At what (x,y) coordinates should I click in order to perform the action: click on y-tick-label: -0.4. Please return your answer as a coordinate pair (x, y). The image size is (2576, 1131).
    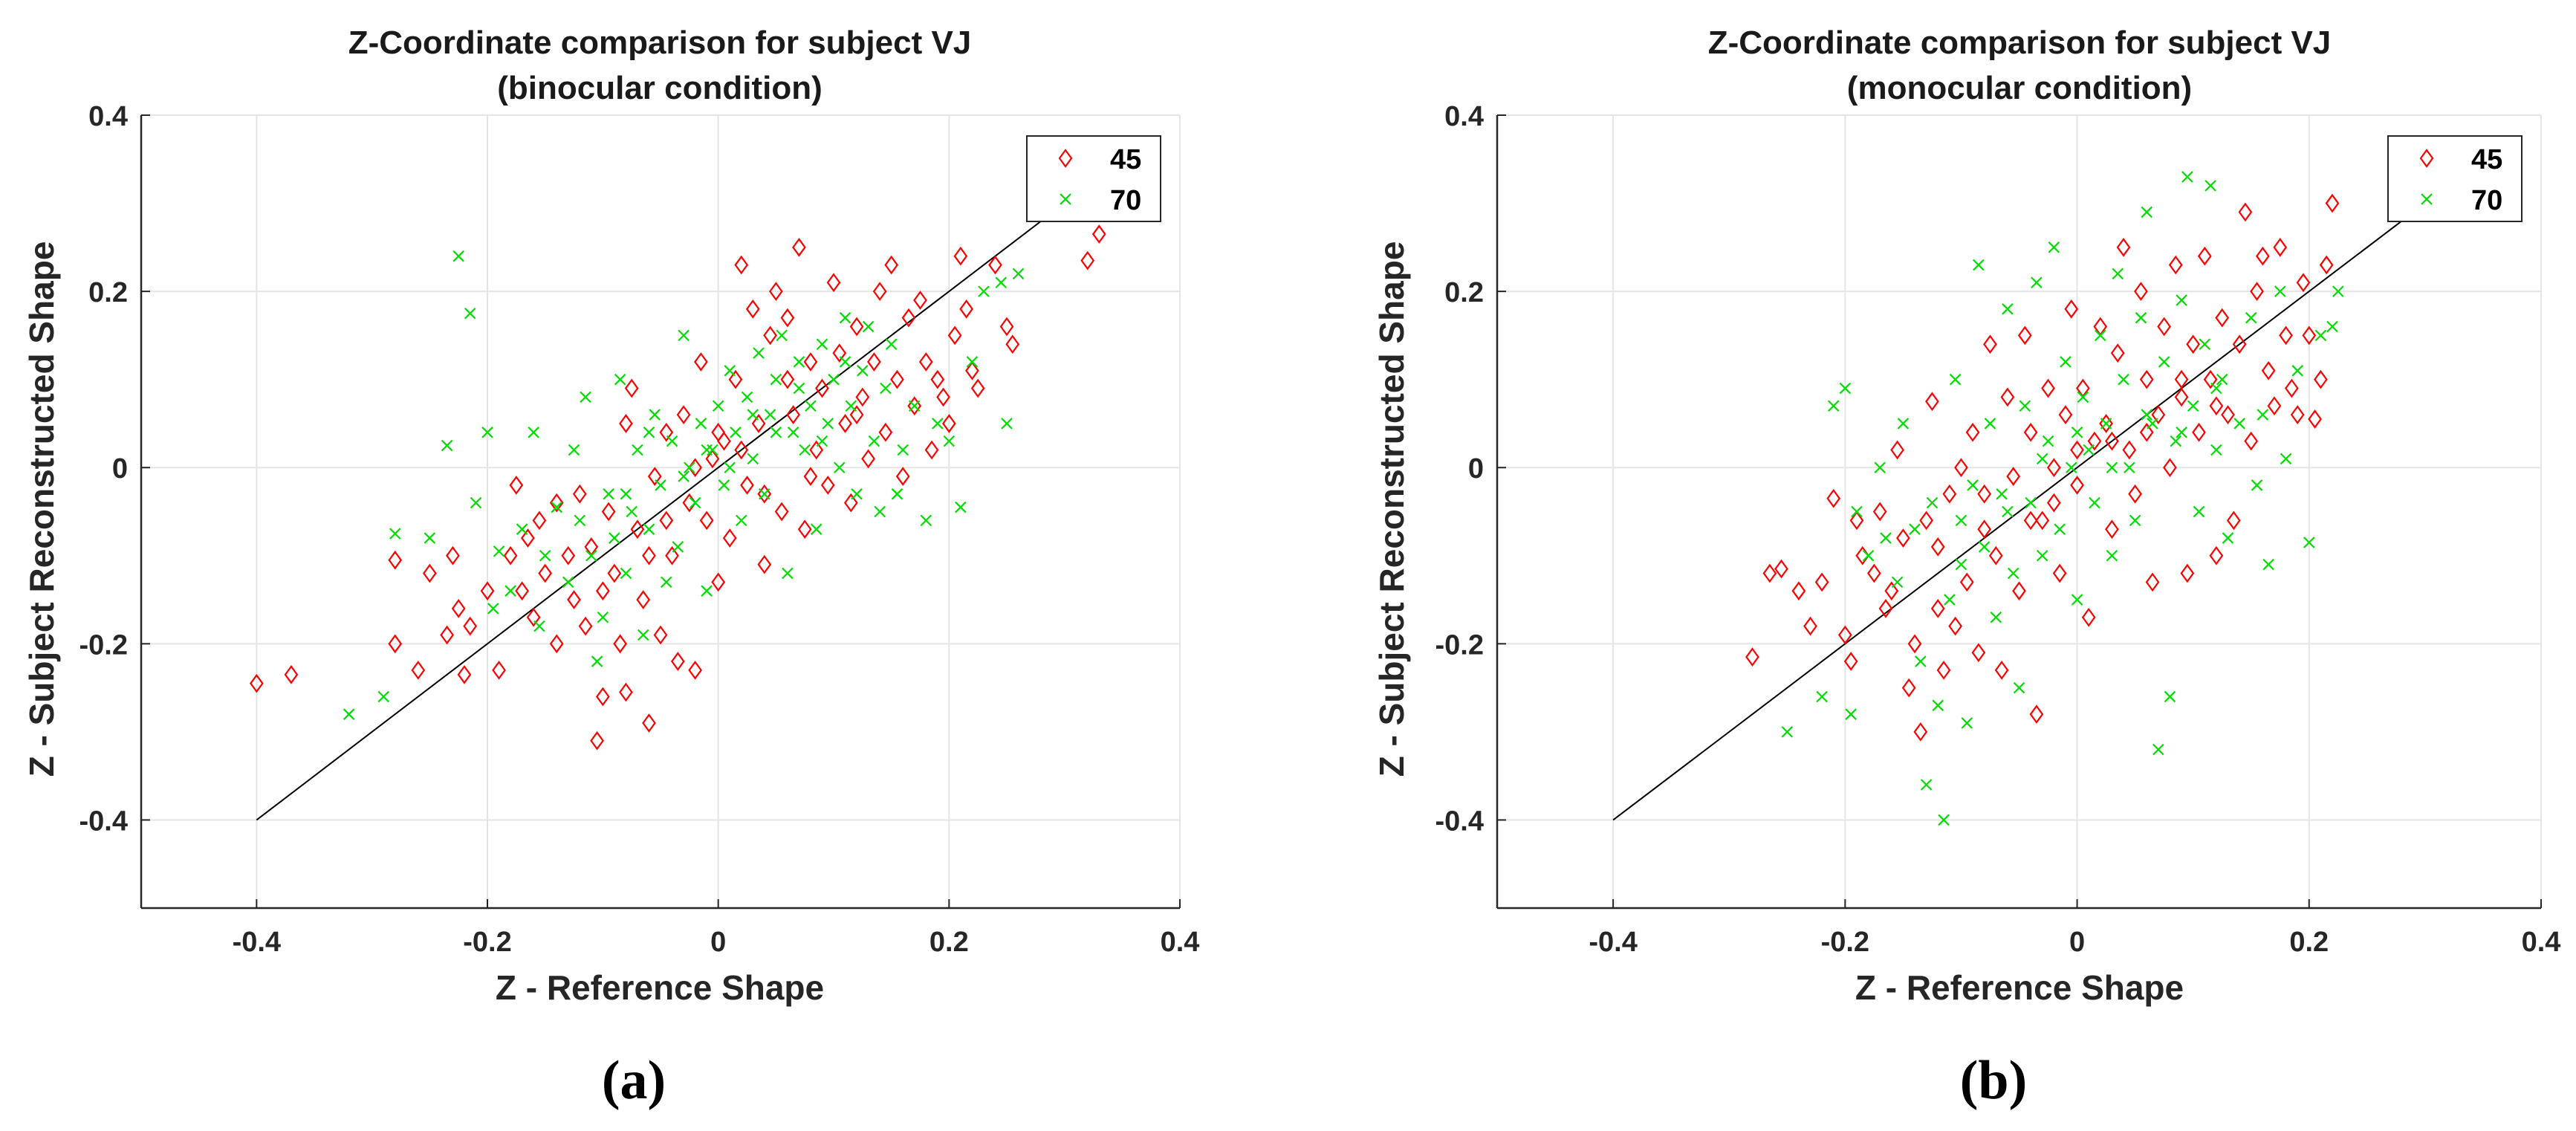
    Looking at the image, I should click on (1459, 821).